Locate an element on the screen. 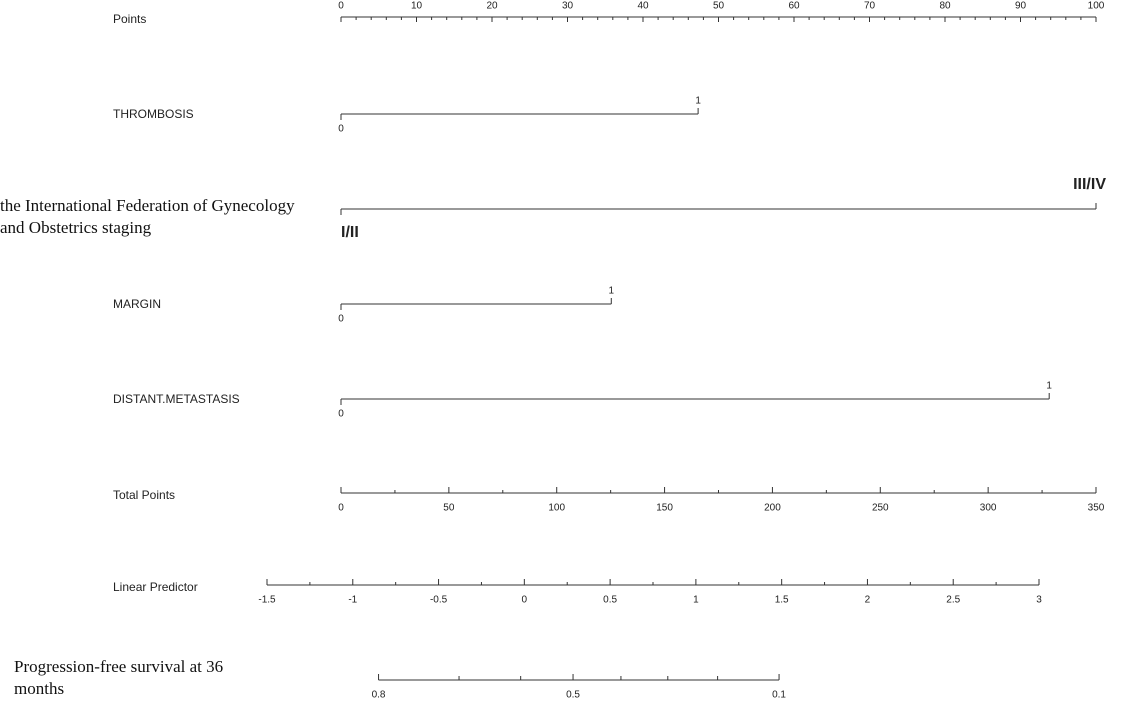  tick-label: 1 is located at coordinates (696, 600).